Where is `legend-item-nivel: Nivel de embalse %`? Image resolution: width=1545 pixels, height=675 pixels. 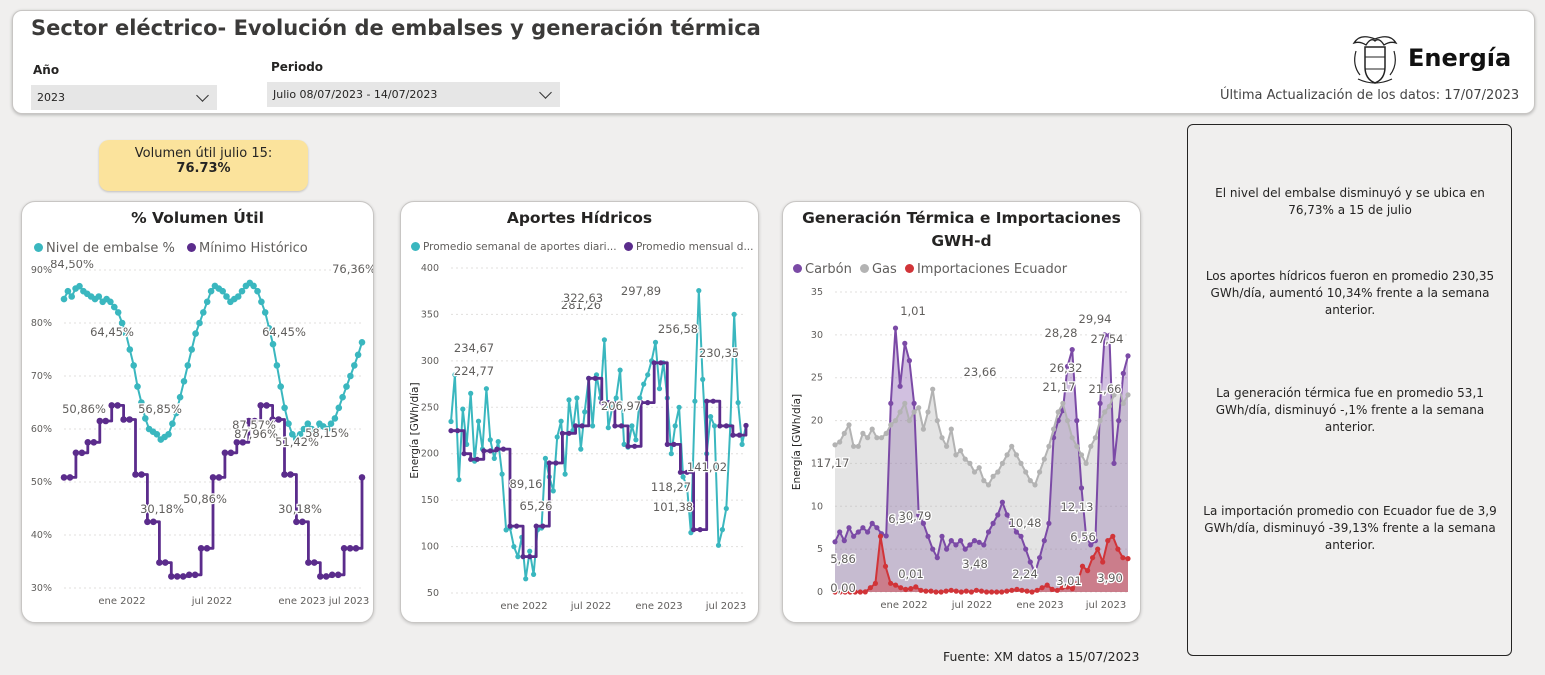
legend-item-nivel: Nivel de embalse % is located at coordinates (104, 248).